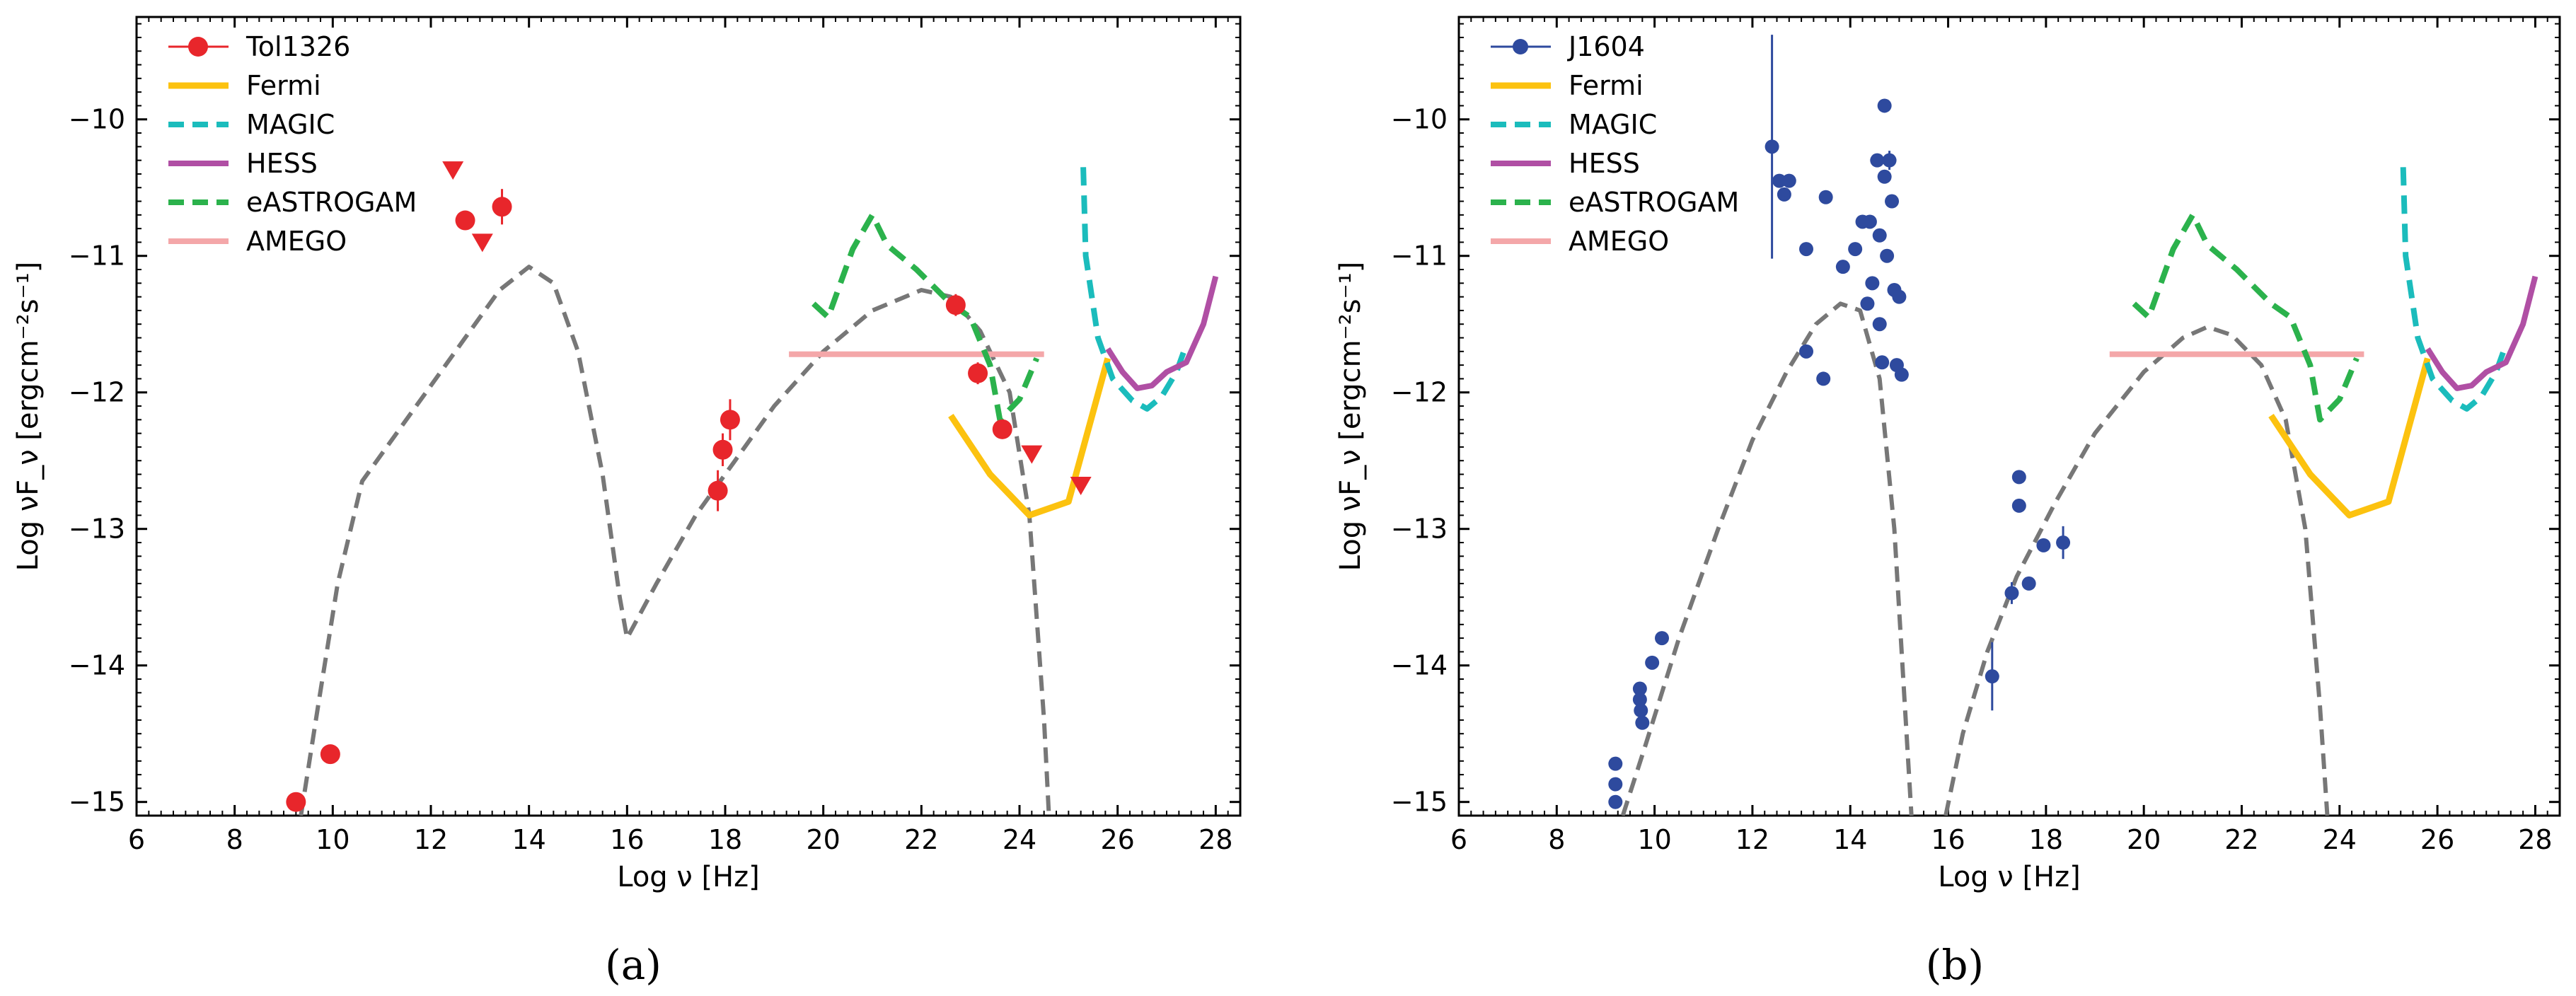 The width and height of the screenshot is (2576, 996). I want to click on x-tick-label: 6, so click(136, 840).